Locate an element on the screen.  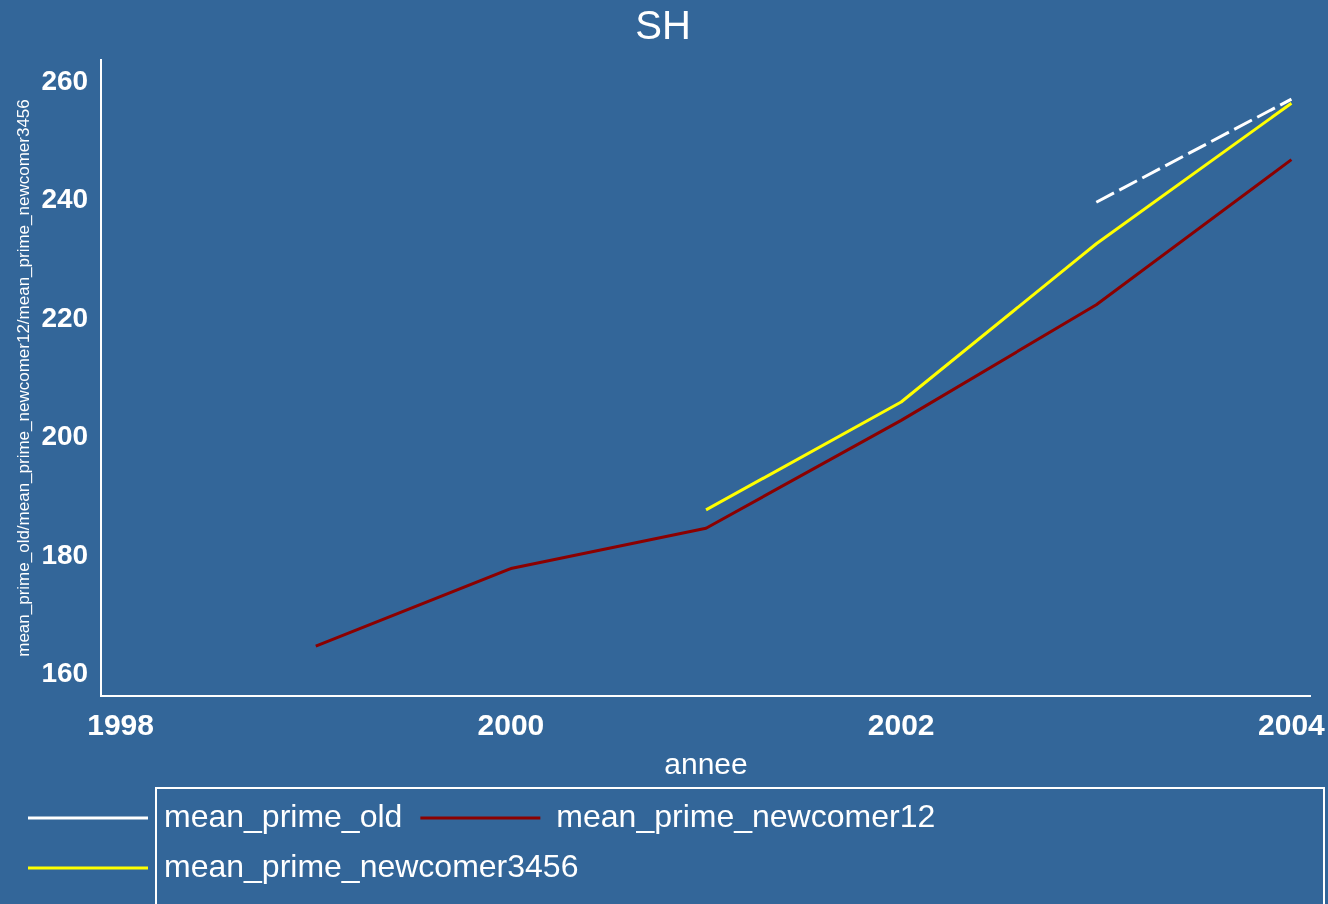
y-tick-label: 200 is located at coordinates (65, 436).